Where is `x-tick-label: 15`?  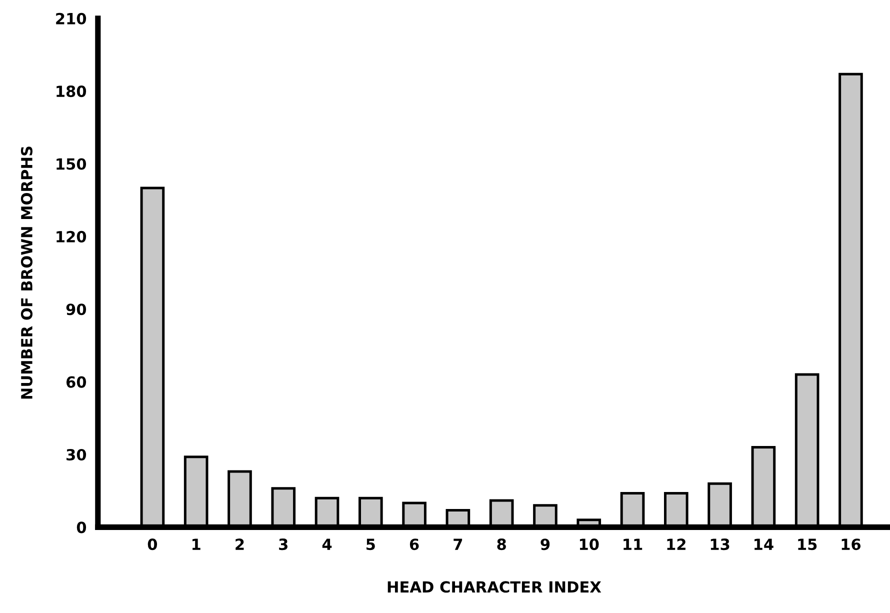 x-tick-label: 15 is located at coordinates (807, 544).